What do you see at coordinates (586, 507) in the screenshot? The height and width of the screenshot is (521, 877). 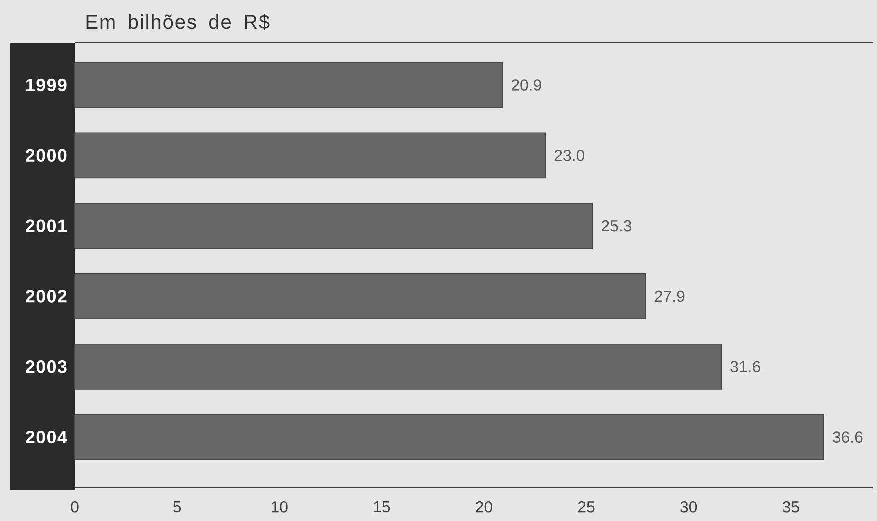 I see `x-tick-label: 25` at bounding box center [586, 507].